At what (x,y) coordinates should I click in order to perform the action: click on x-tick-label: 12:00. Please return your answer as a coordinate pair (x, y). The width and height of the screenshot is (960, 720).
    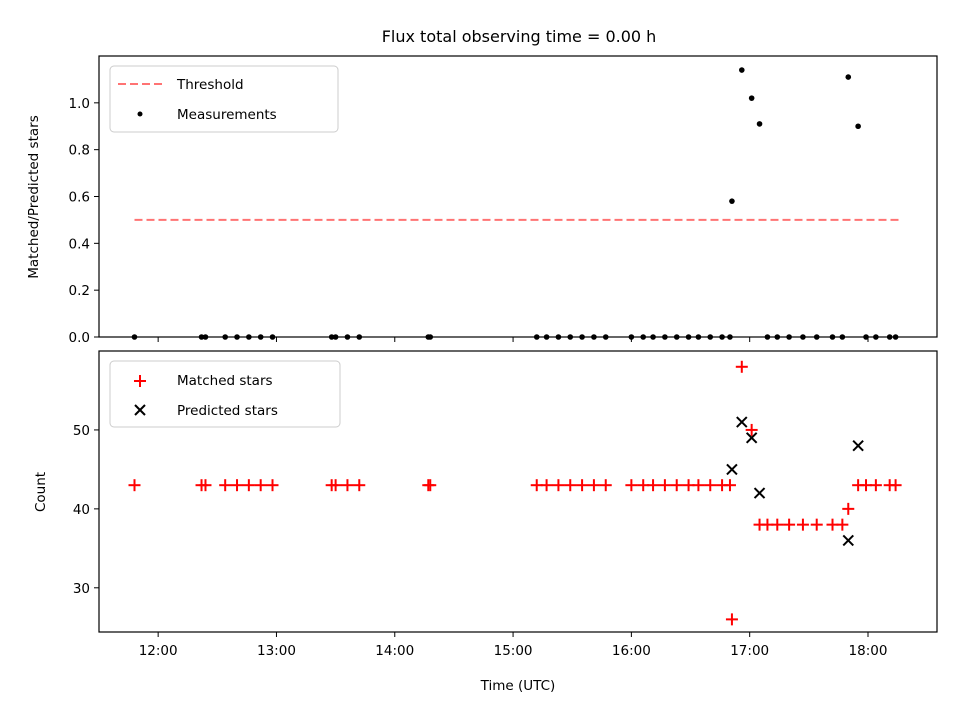
    Looking at the image, I should click on (158, 651).